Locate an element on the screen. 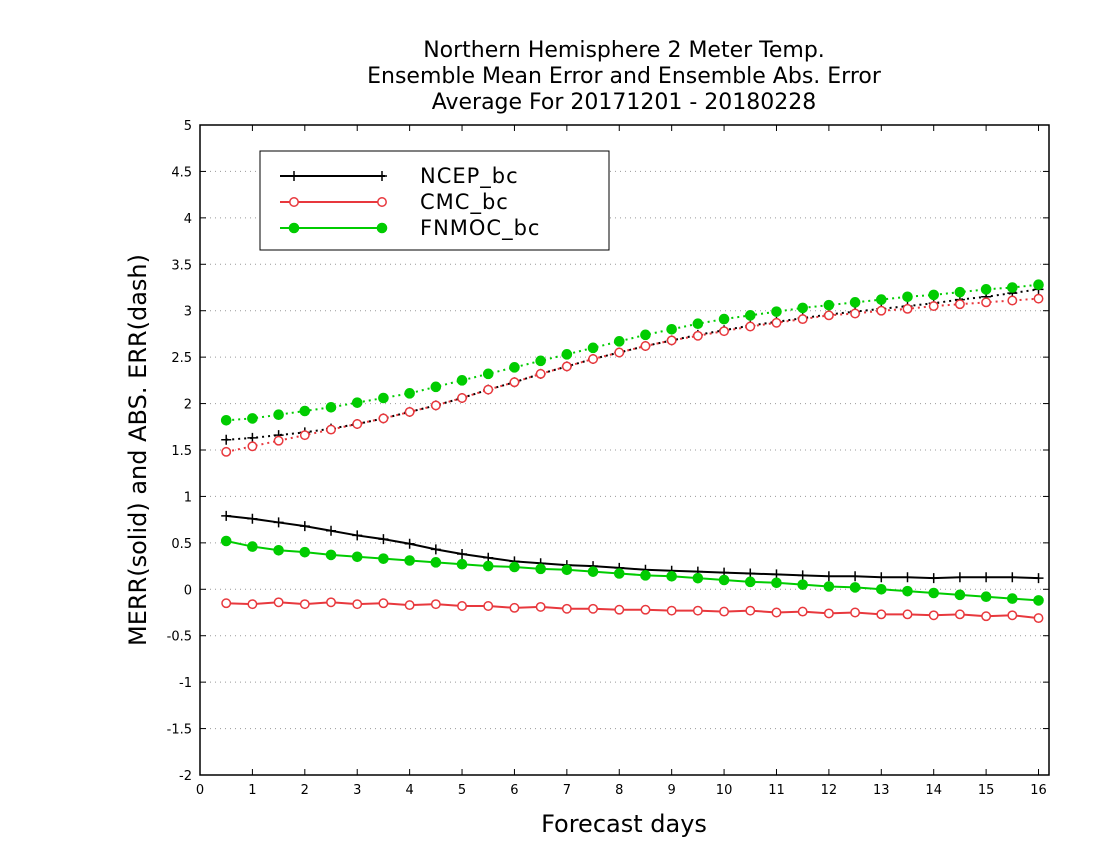  abs-error-point-ncep-bc is located at coordinates (226, 439).